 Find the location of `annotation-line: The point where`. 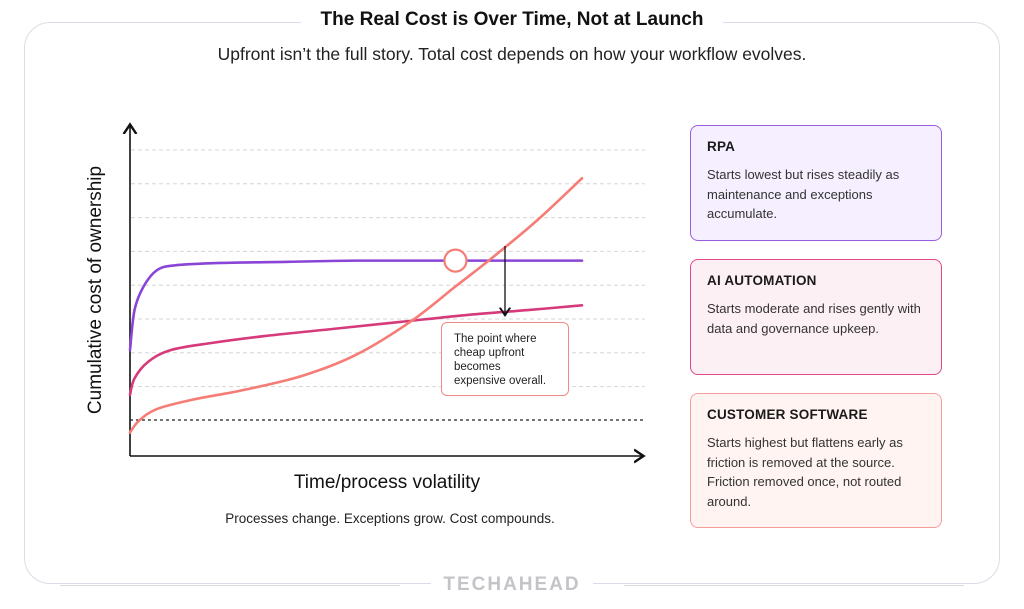

annotation-line: The point where is located at coordinates (495, 339).